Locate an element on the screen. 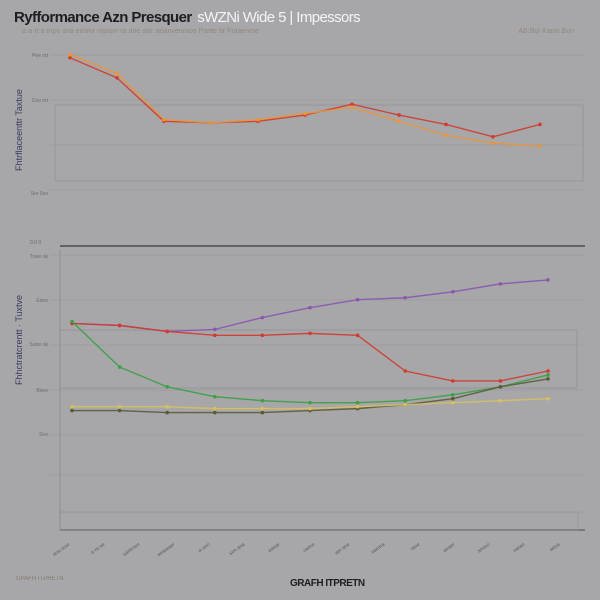 This screenshot has height=600, width=600. y-tick-label-0-1: Coo ort is located at coordinates (40, 101).